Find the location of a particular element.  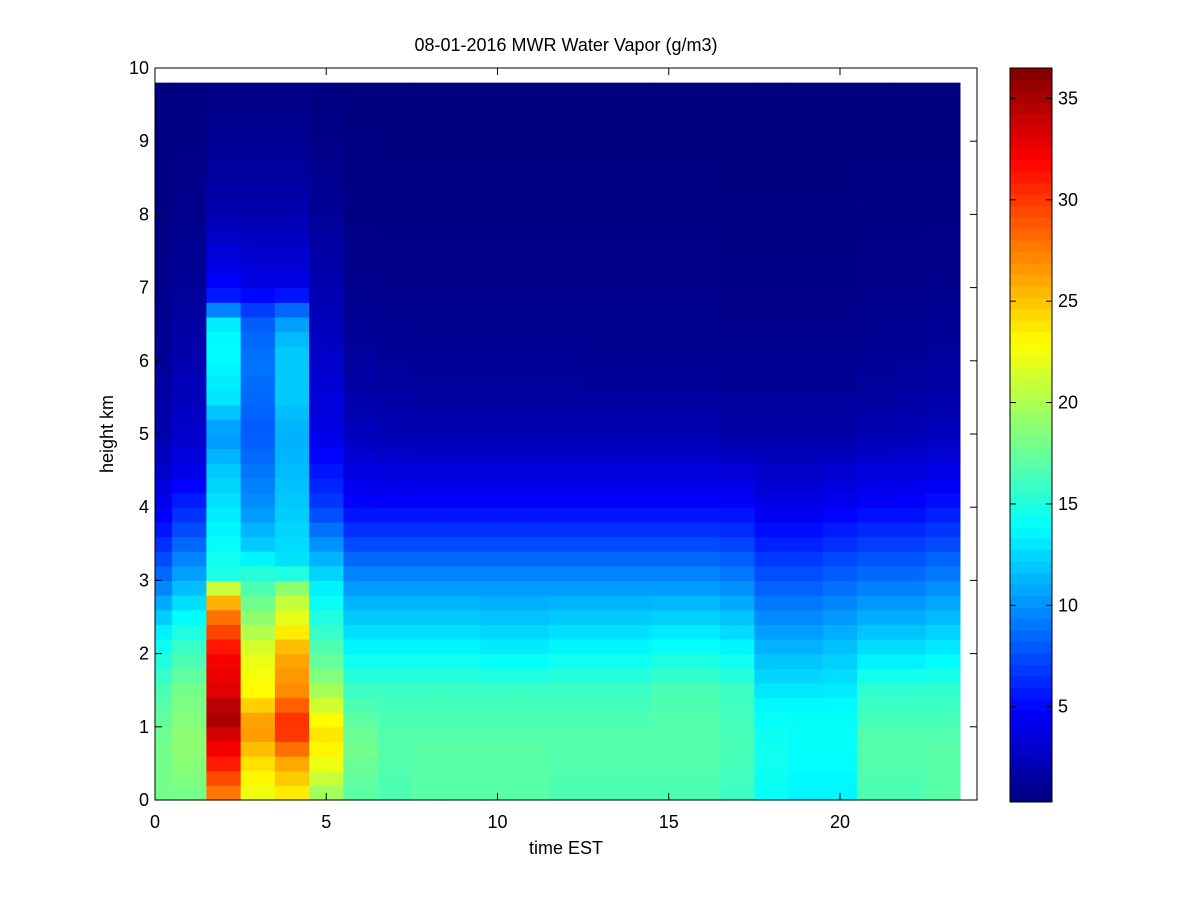

colorbar-segment is located at coordinates (1031, 85).